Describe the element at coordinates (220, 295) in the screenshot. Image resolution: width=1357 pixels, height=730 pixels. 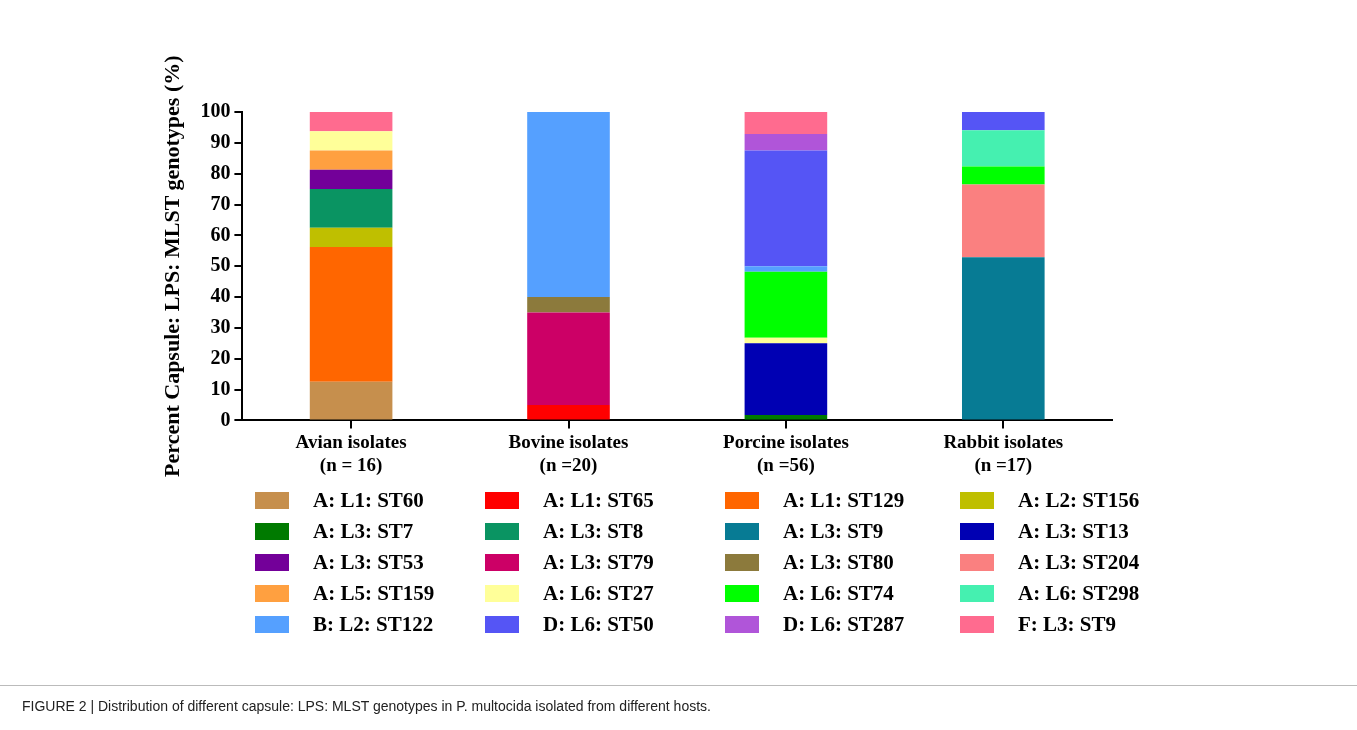
I see `y-tick-label: 40` at that location.